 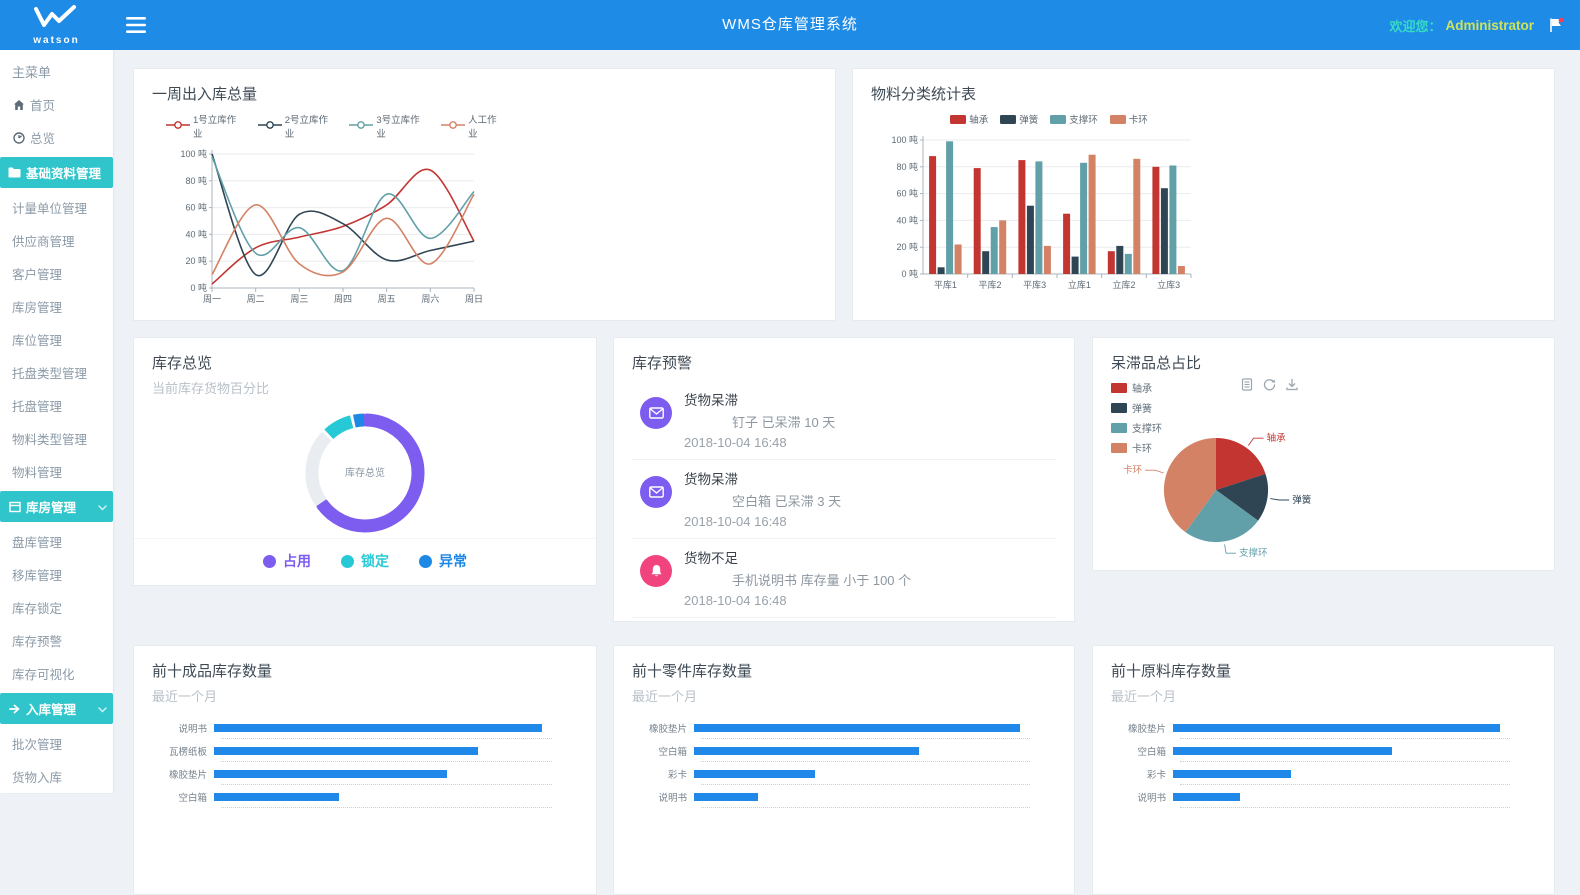 I want to click on sidebar-item-label: 库存可视化, so click(x=43, y=675).